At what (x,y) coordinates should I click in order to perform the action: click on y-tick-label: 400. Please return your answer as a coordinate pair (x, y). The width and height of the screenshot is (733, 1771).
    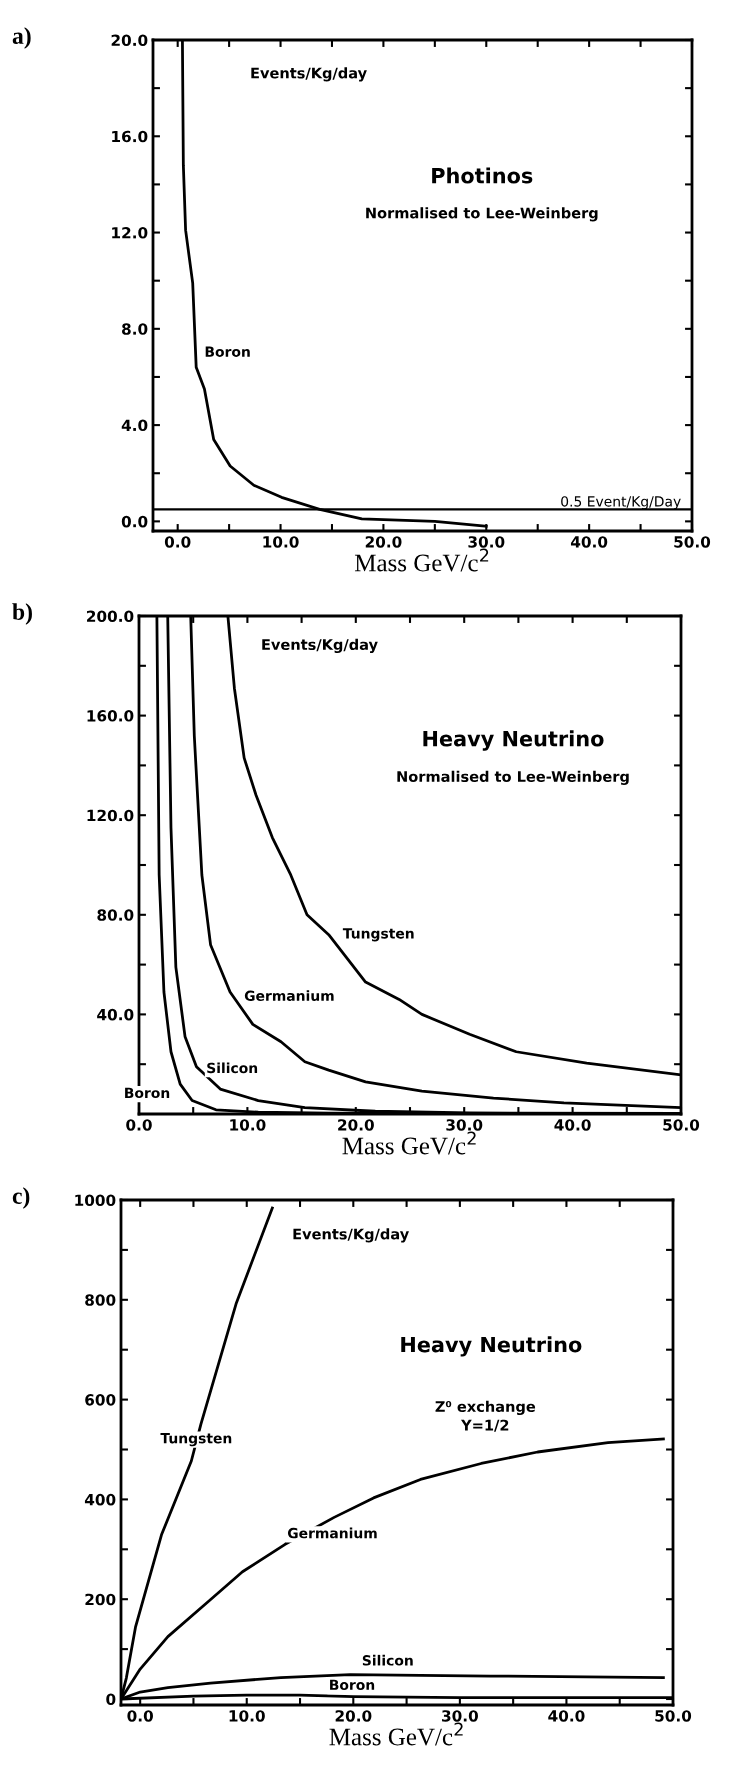
    Looking at the image, I should click on (100, 1499).